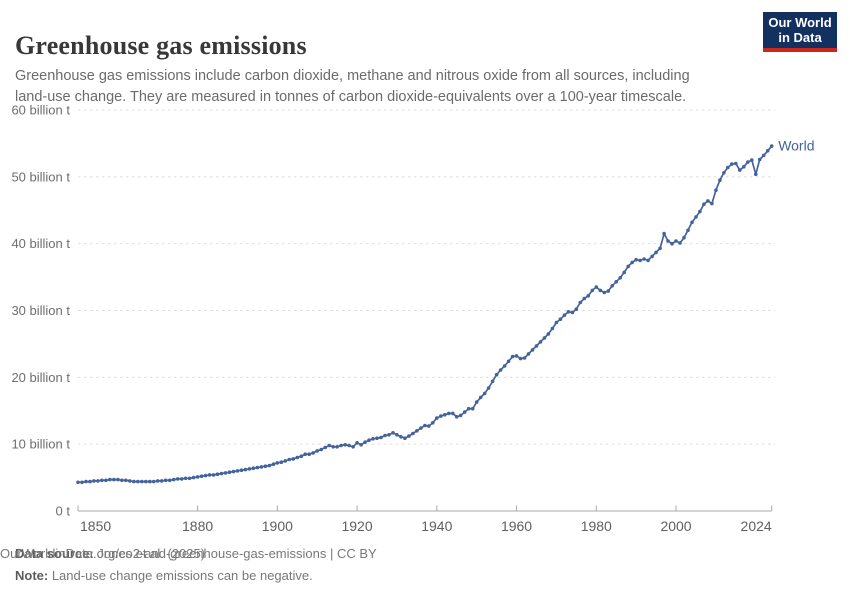 This screenshot has width=850, height=600. I want to click on x-tick-label: 1940, so click(436, 526).